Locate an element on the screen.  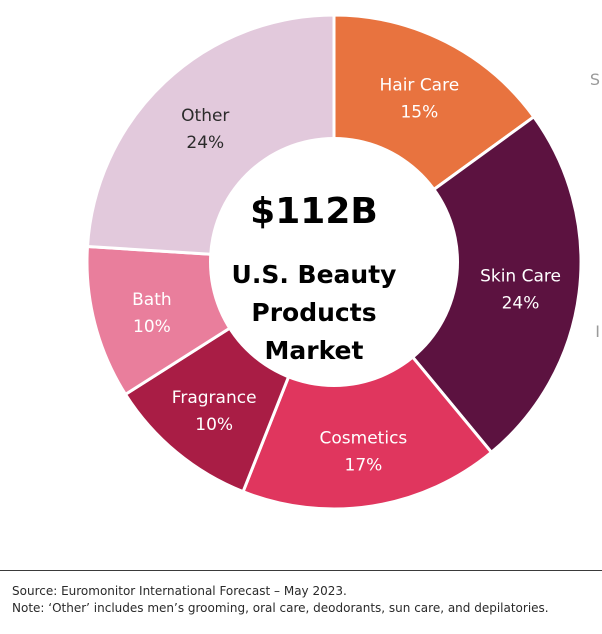
footer-divider is located at coordinates (301, 570).